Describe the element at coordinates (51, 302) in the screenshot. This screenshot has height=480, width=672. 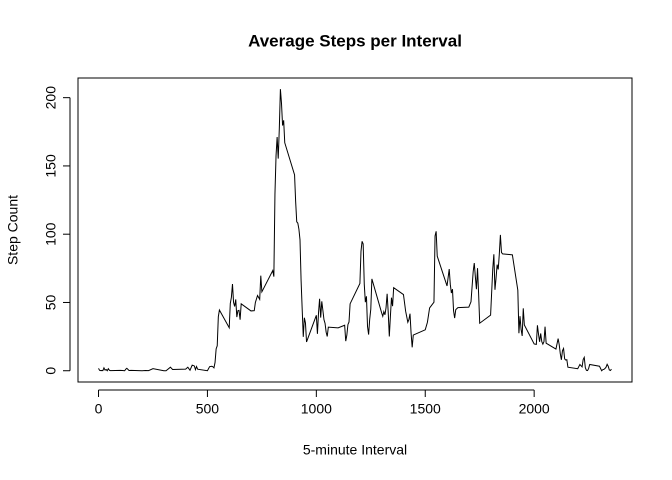
I see `y-tick-label: 50` at that location.